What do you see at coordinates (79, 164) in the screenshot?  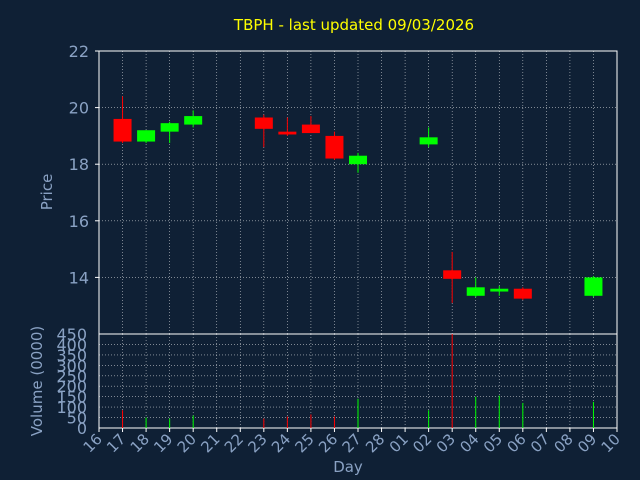 I see `price-tick-label: 18` at bounding box center [79, 164].